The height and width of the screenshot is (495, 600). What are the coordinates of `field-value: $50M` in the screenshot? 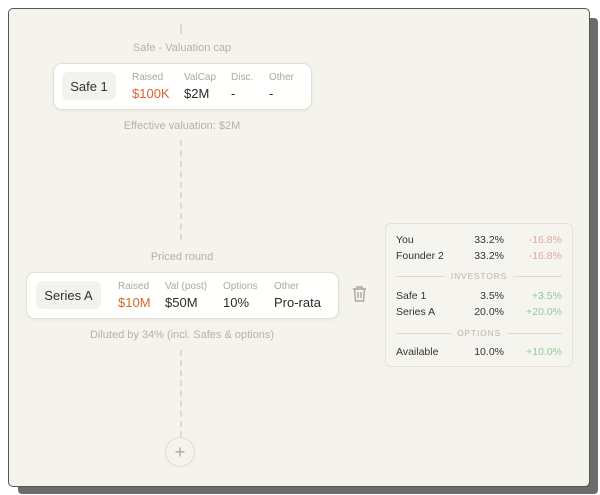 It's located at (181, 302).